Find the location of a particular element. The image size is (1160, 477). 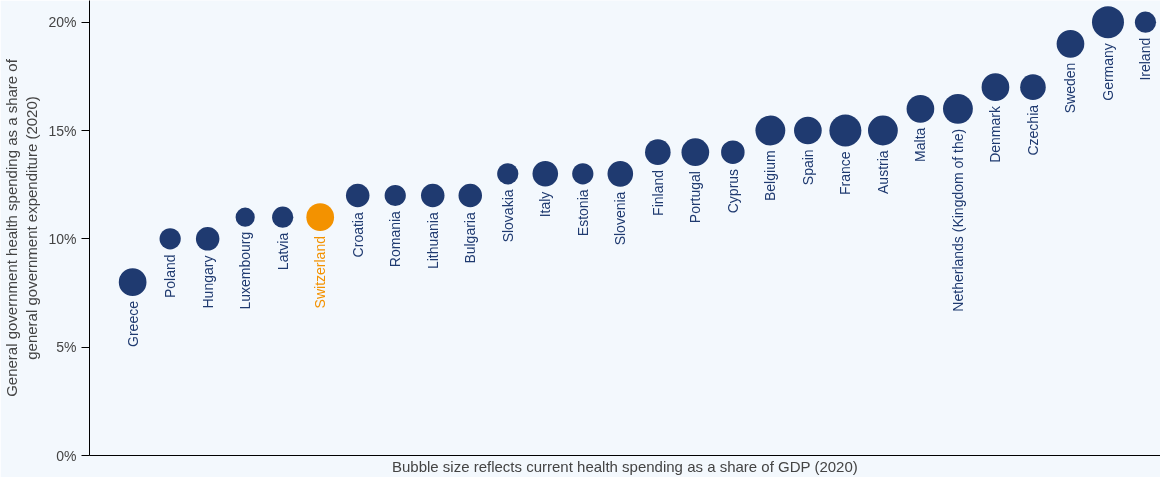

x-axis-title: Bubble size reflects current health spending as a share of GDP (2020) is located at coordinates (624, 466).